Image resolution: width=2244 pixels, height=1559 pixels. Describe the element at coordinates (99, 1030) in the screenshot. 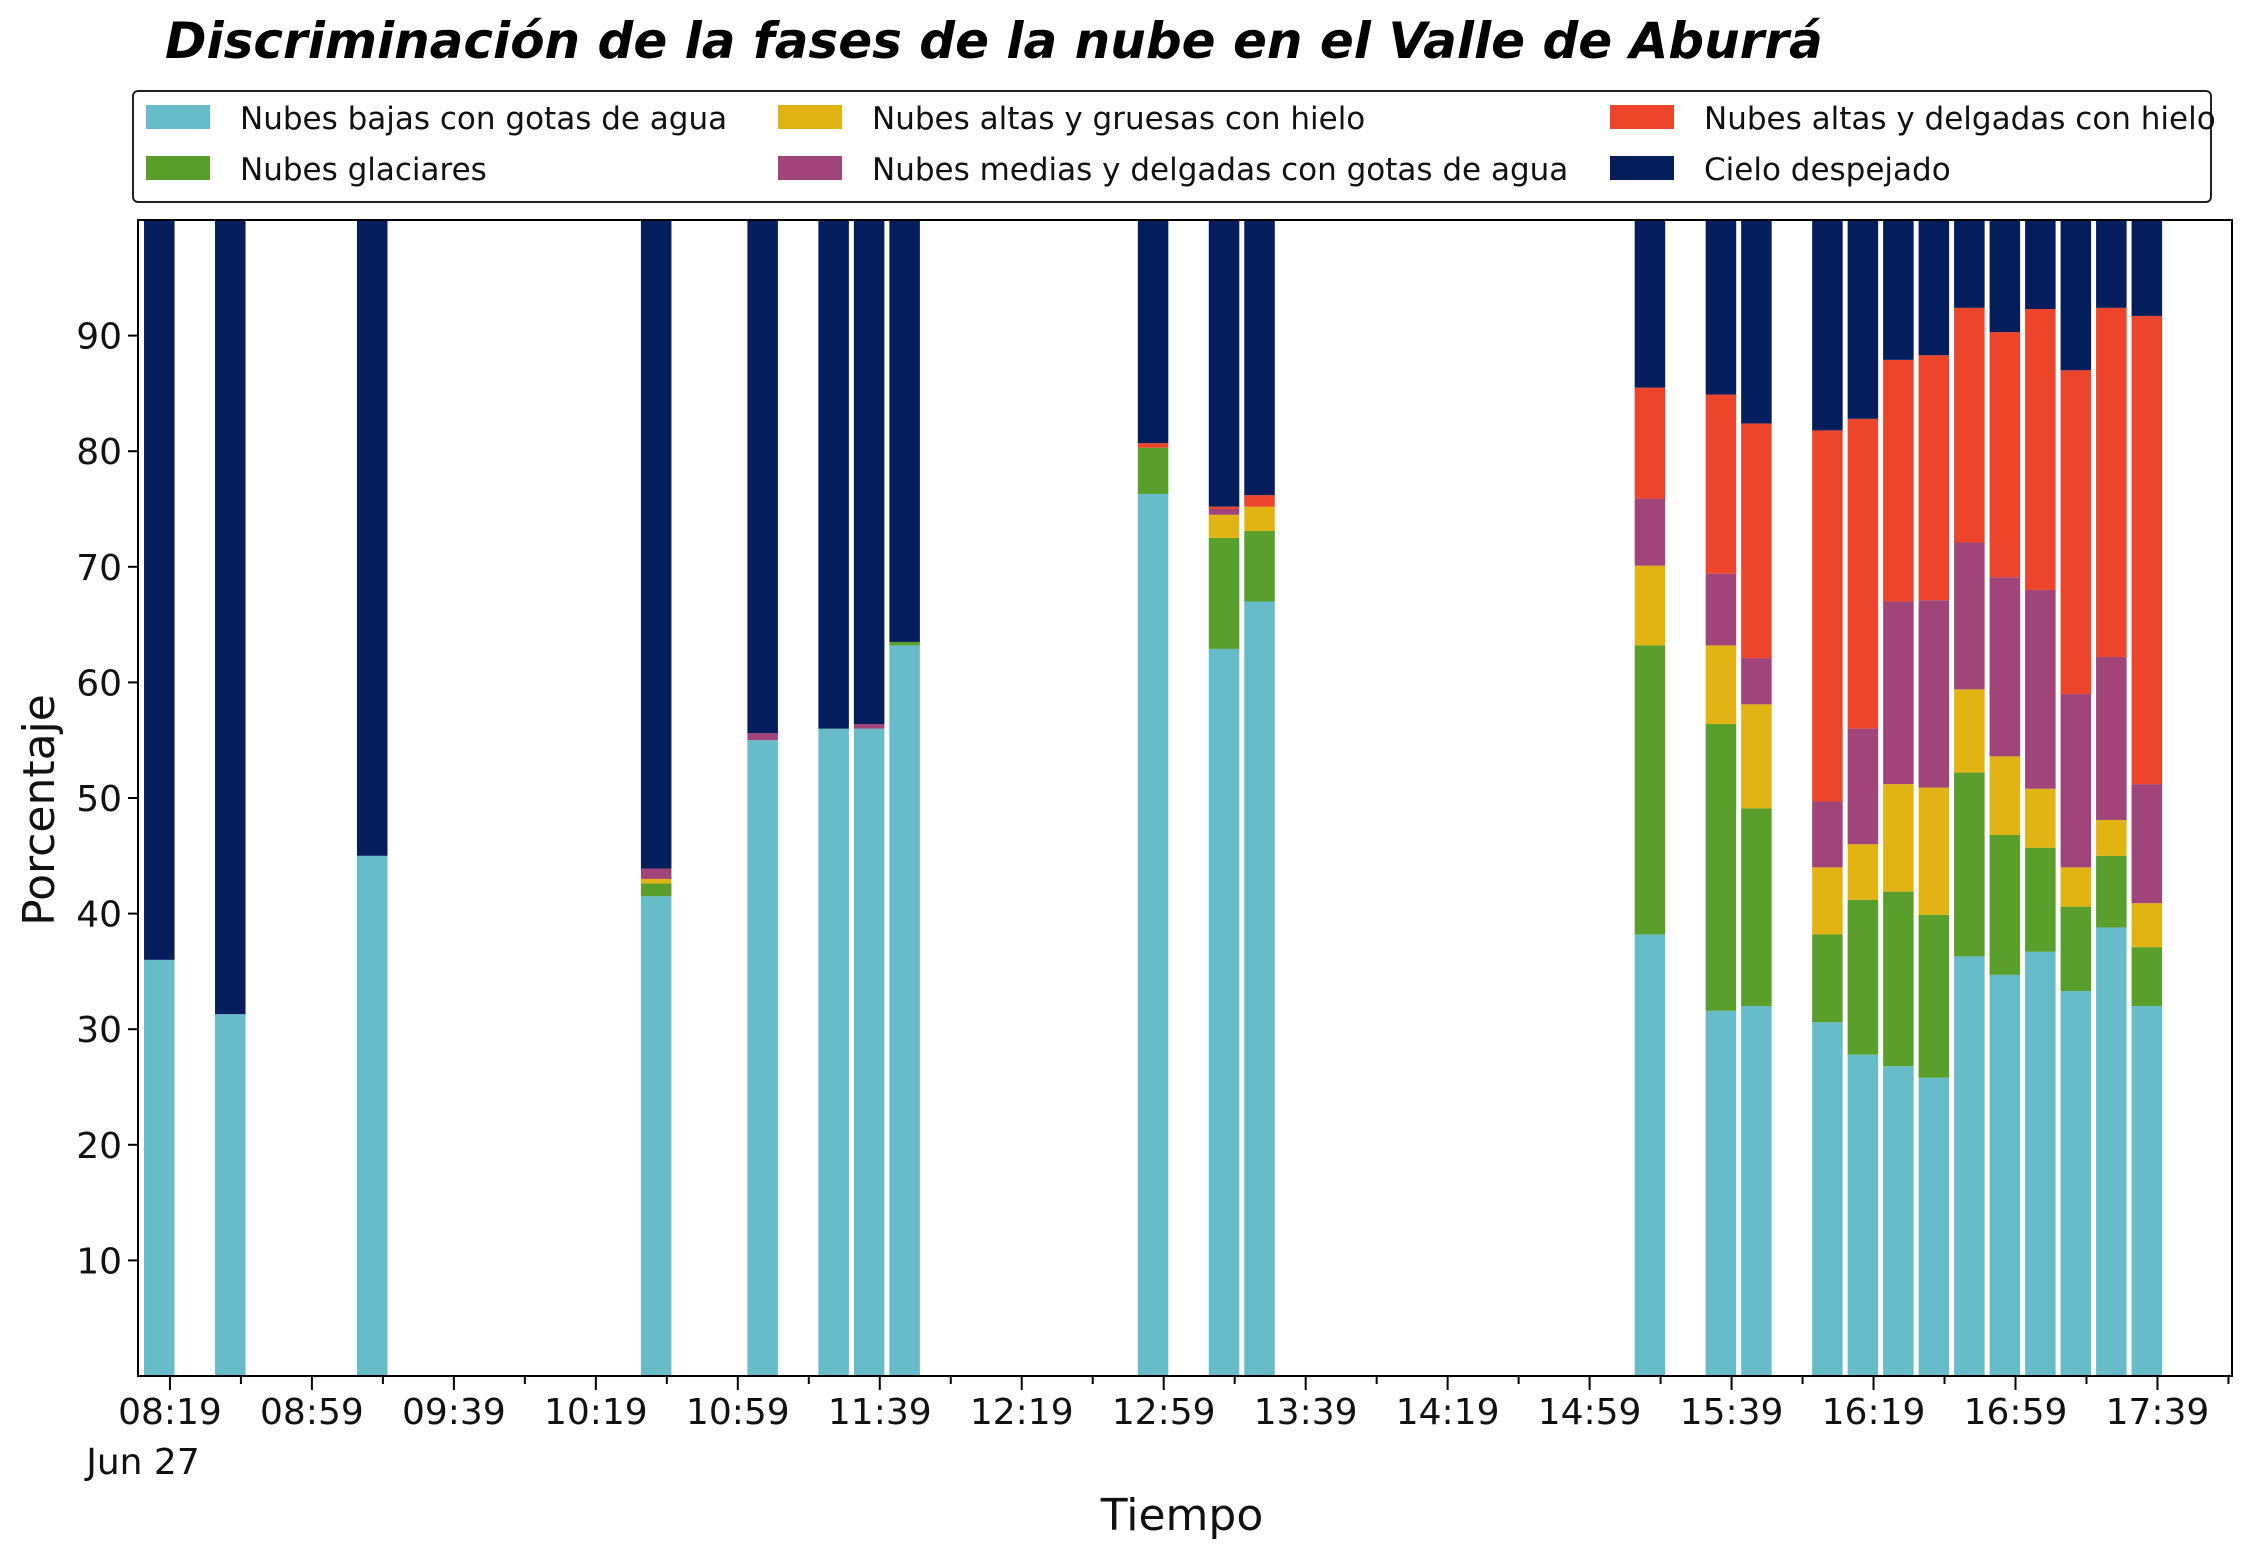

I see `y-tick-label: 30` at that location.